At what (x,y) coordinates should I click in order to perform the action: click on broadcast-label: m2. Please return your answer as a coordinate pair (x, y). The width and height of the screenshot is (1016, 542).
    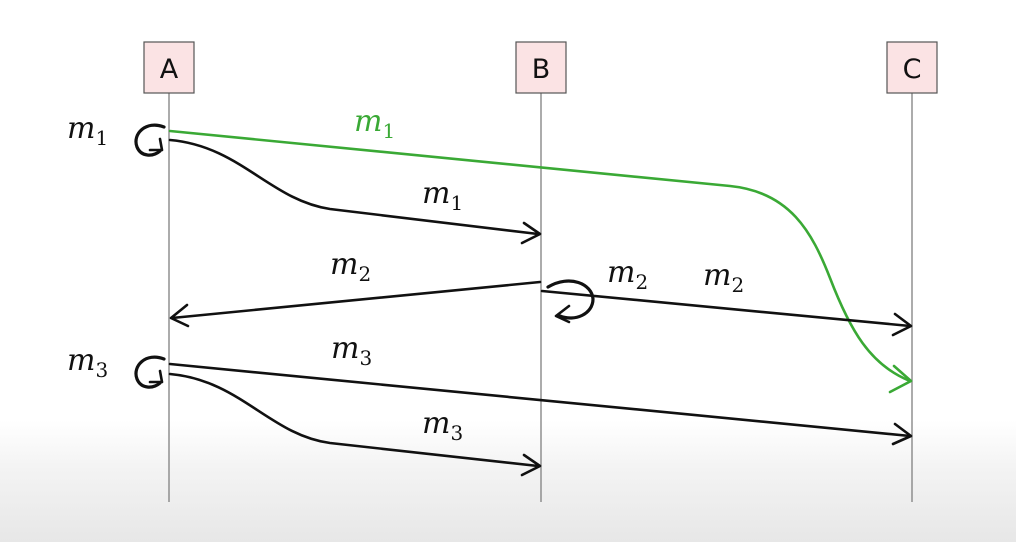
    Looking at the image, I should click on (627, 274).